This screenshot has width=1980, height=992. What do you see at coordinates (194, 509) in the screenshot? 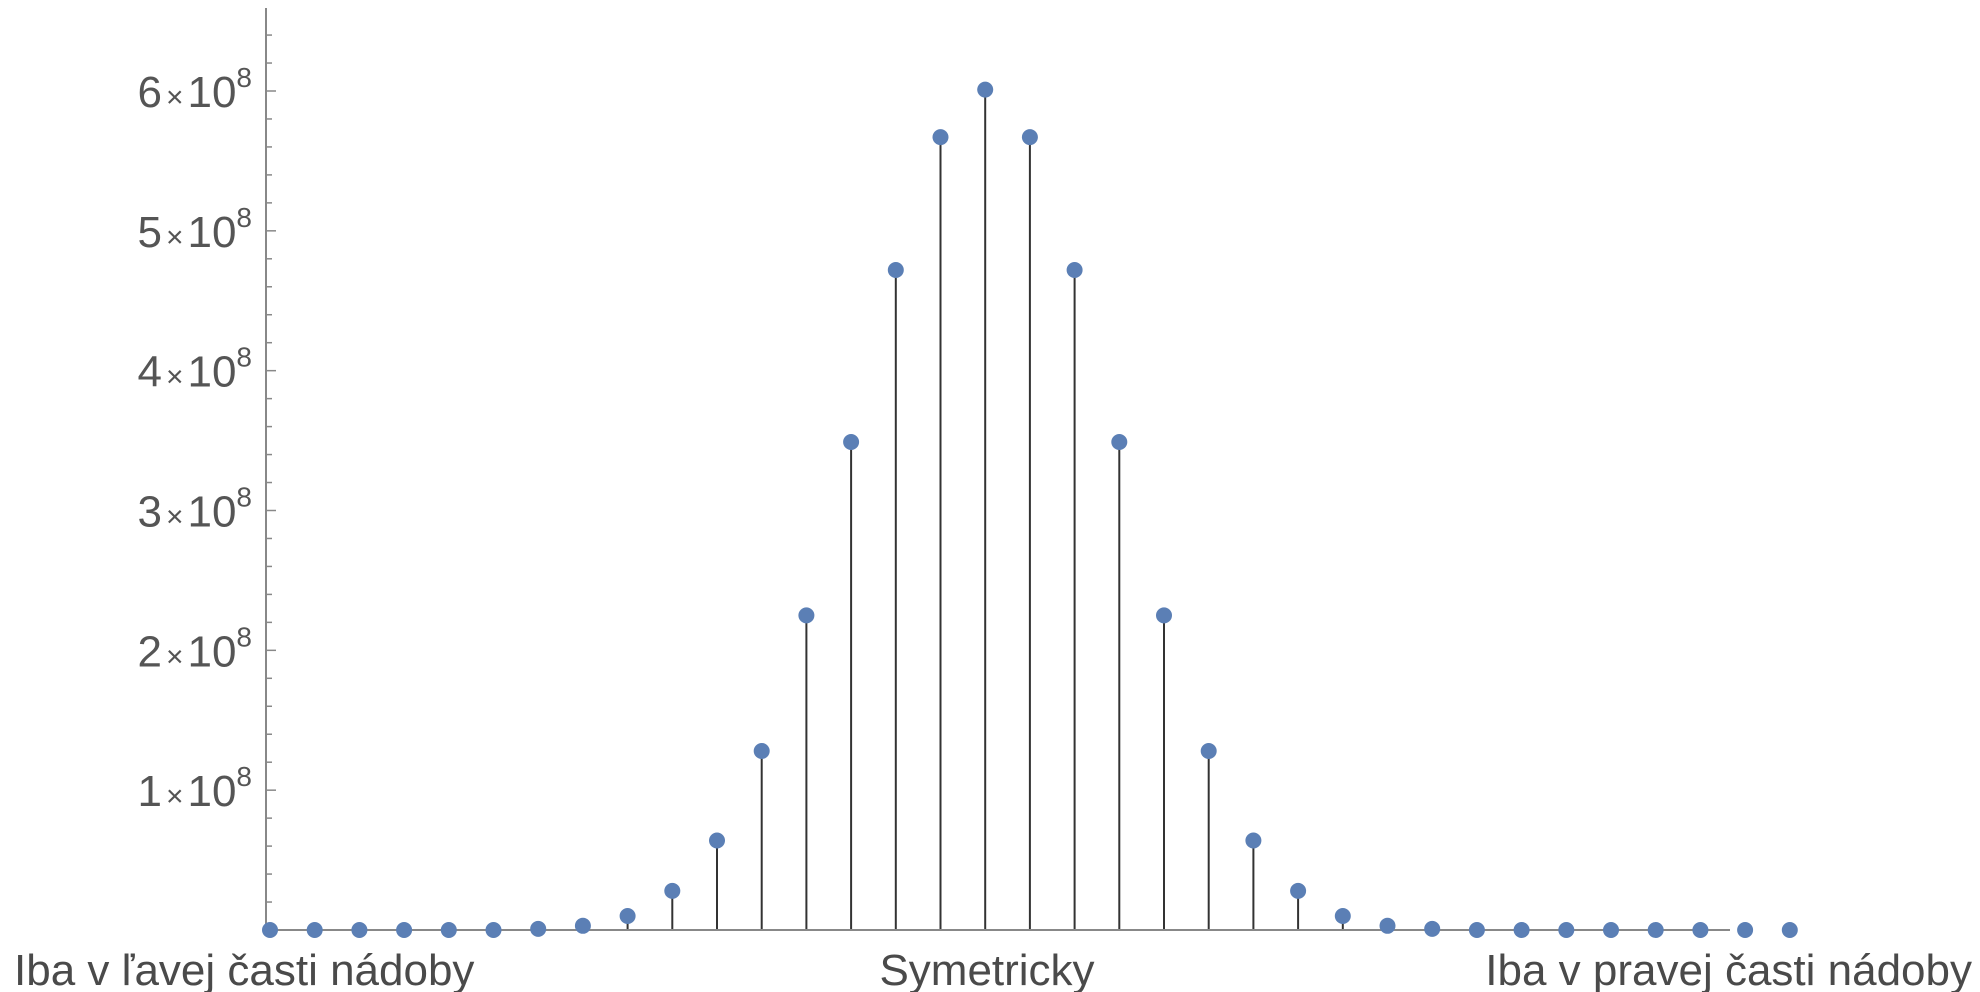
I see `y-tick-label: 3 ×10⁸` at bounding box center [194, 509].